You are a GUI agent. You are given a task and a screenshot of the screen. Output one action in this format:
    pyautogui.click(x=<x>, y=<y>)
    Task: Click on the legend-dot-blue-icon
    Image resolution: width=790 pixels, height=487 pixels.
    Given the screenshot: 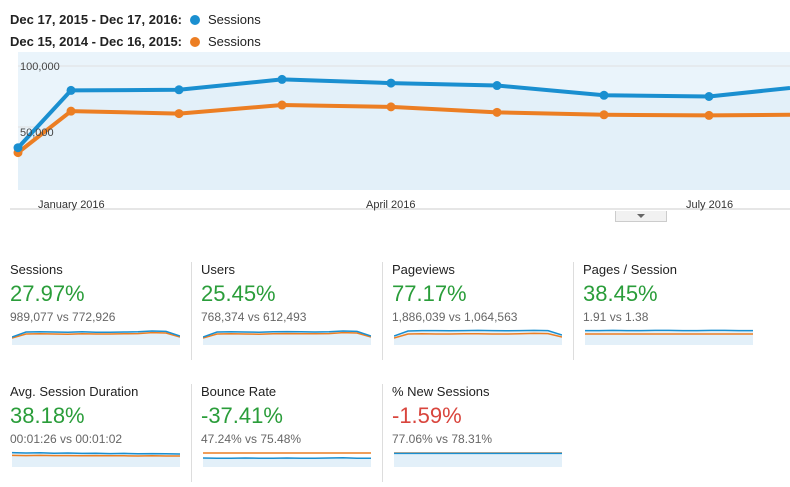 What is the action you would take?
    pyautogui.click(x=195, y=19)
    